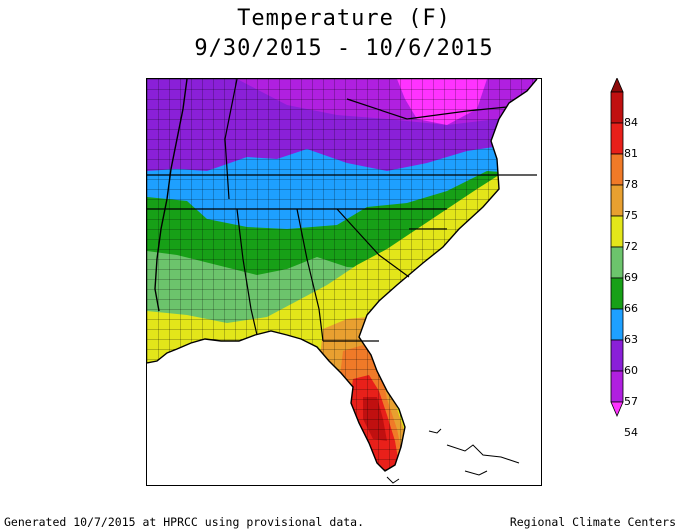  What do you see at coordinates (631, 370) in the screenshot?
I see `legend-label: 60` at bounding box center [631, 370].